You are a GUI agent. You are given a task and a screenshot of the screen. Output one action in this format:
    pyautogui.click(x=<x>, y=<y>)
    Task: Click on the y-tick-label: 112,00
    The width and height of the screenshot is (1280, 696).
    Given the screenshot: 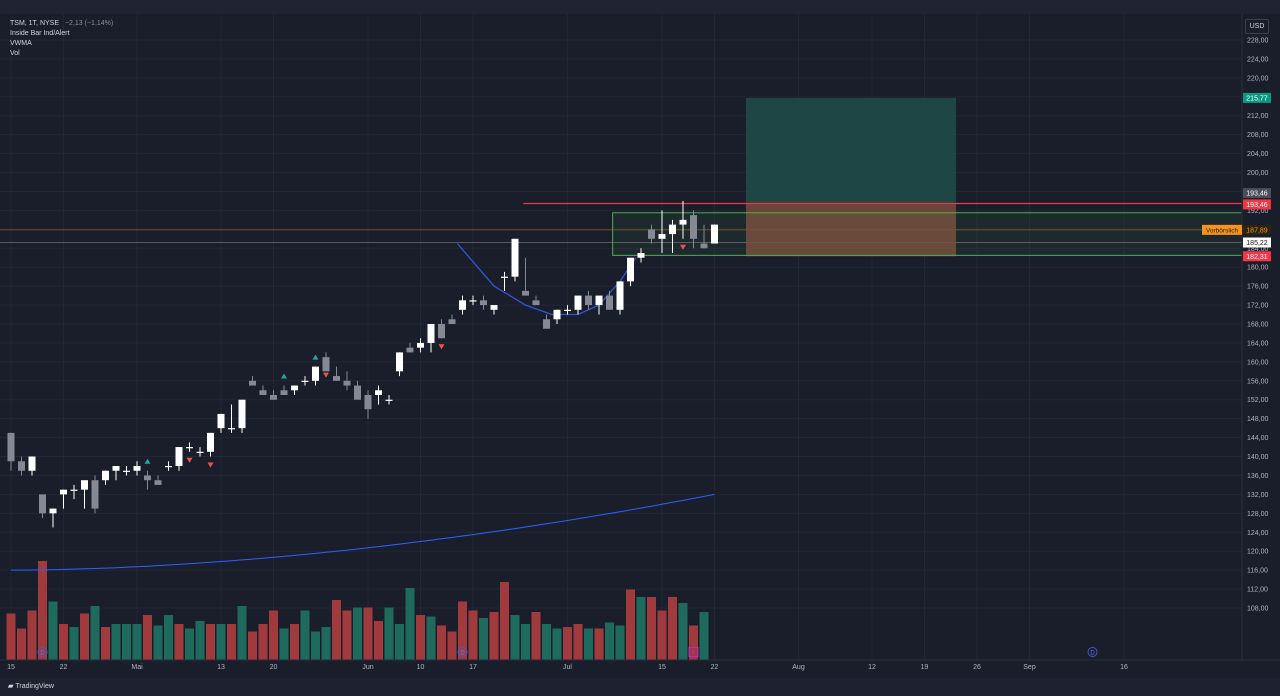 What is the action you would take?
    pyautogui.click(x=1257, y=590)
    